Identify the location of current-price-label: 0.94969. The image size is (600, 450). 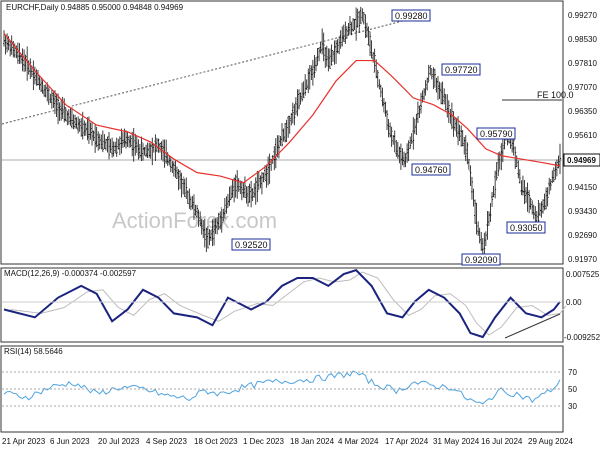
(581, 160).